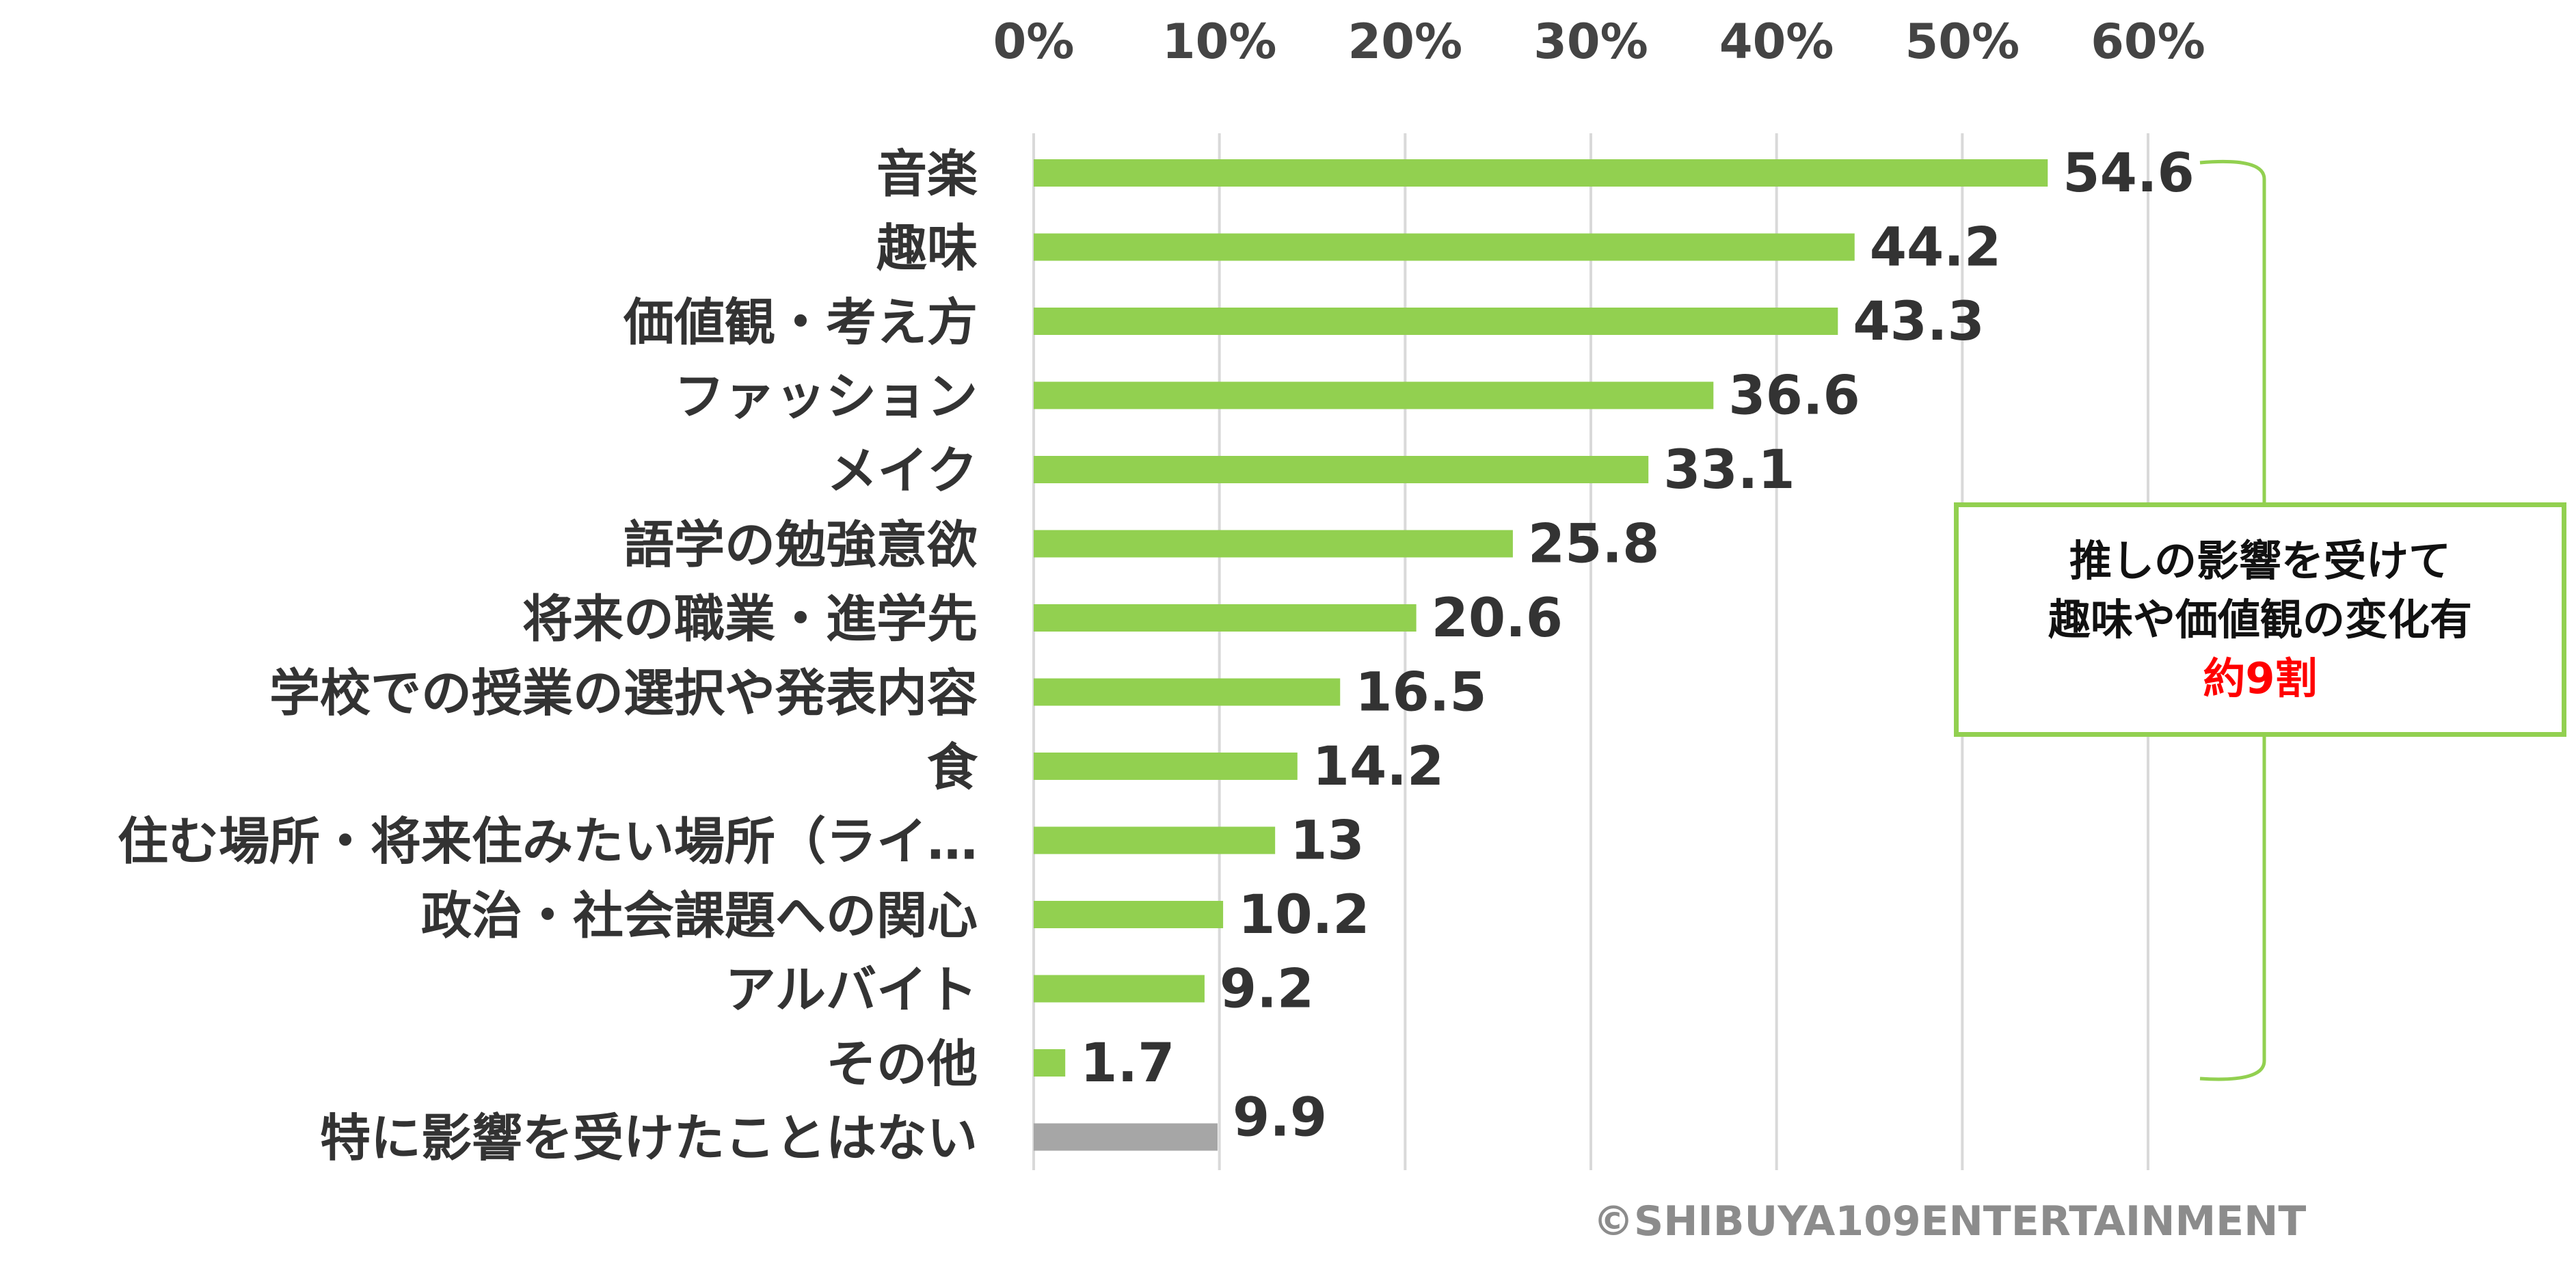 The width and height of the screenshot is (2576, 1285). I want to click on category-label: アルバイト, so click(851, 990).